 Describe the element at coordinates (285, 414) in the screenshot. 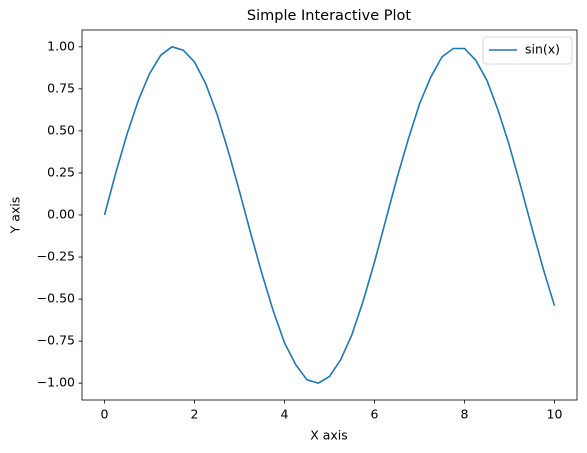

I see `x-tick-label: 4` at that location.